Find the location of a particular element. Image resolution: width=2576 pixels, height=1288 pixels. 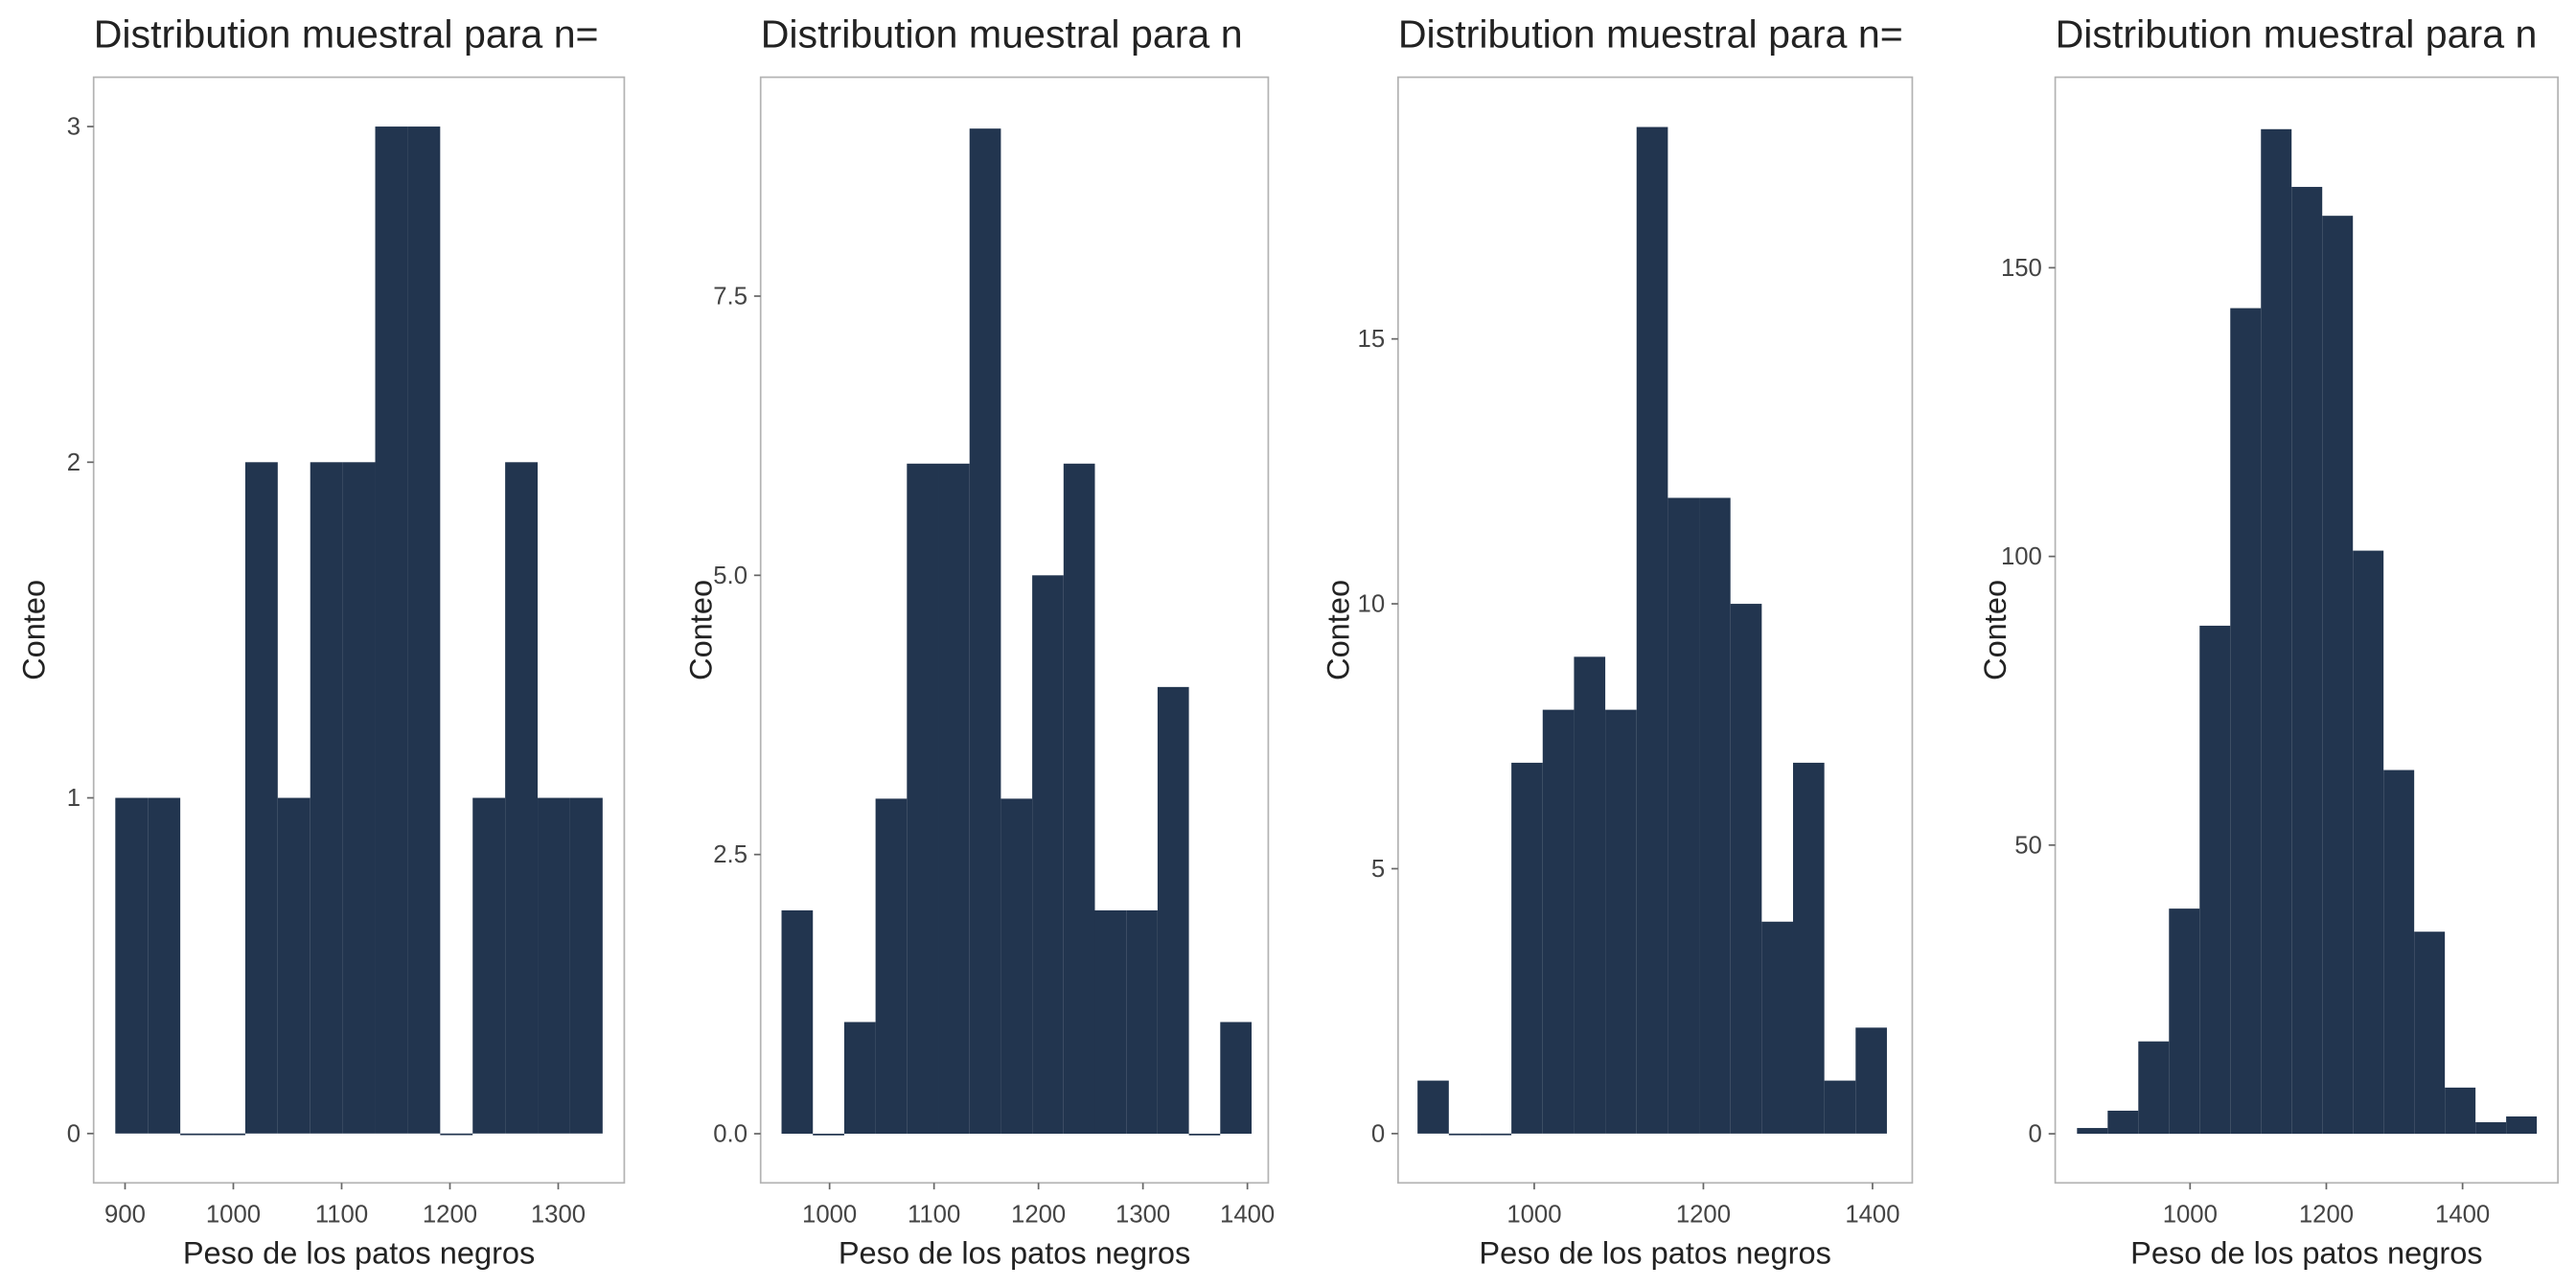

y-tick-label: 3 is located at coordinates (73, 127).